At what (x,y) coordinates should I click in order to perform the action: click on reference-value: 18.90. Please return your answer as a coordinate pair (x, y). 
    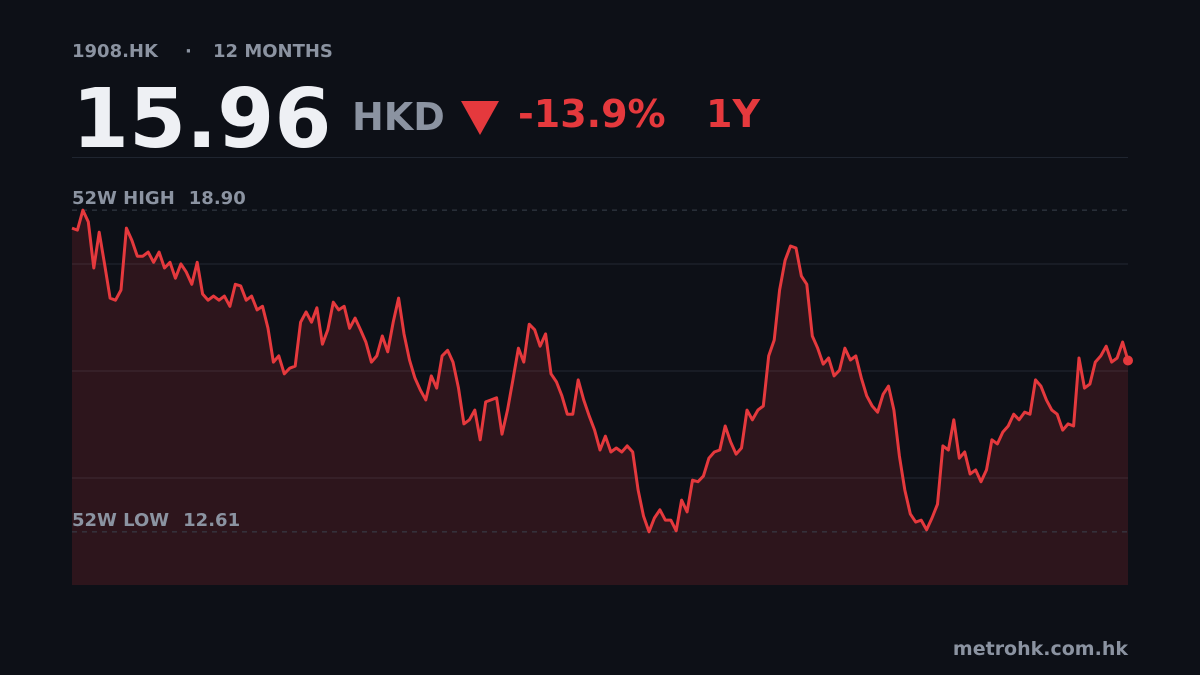
    Looking at the image, I should click on (217, 198).